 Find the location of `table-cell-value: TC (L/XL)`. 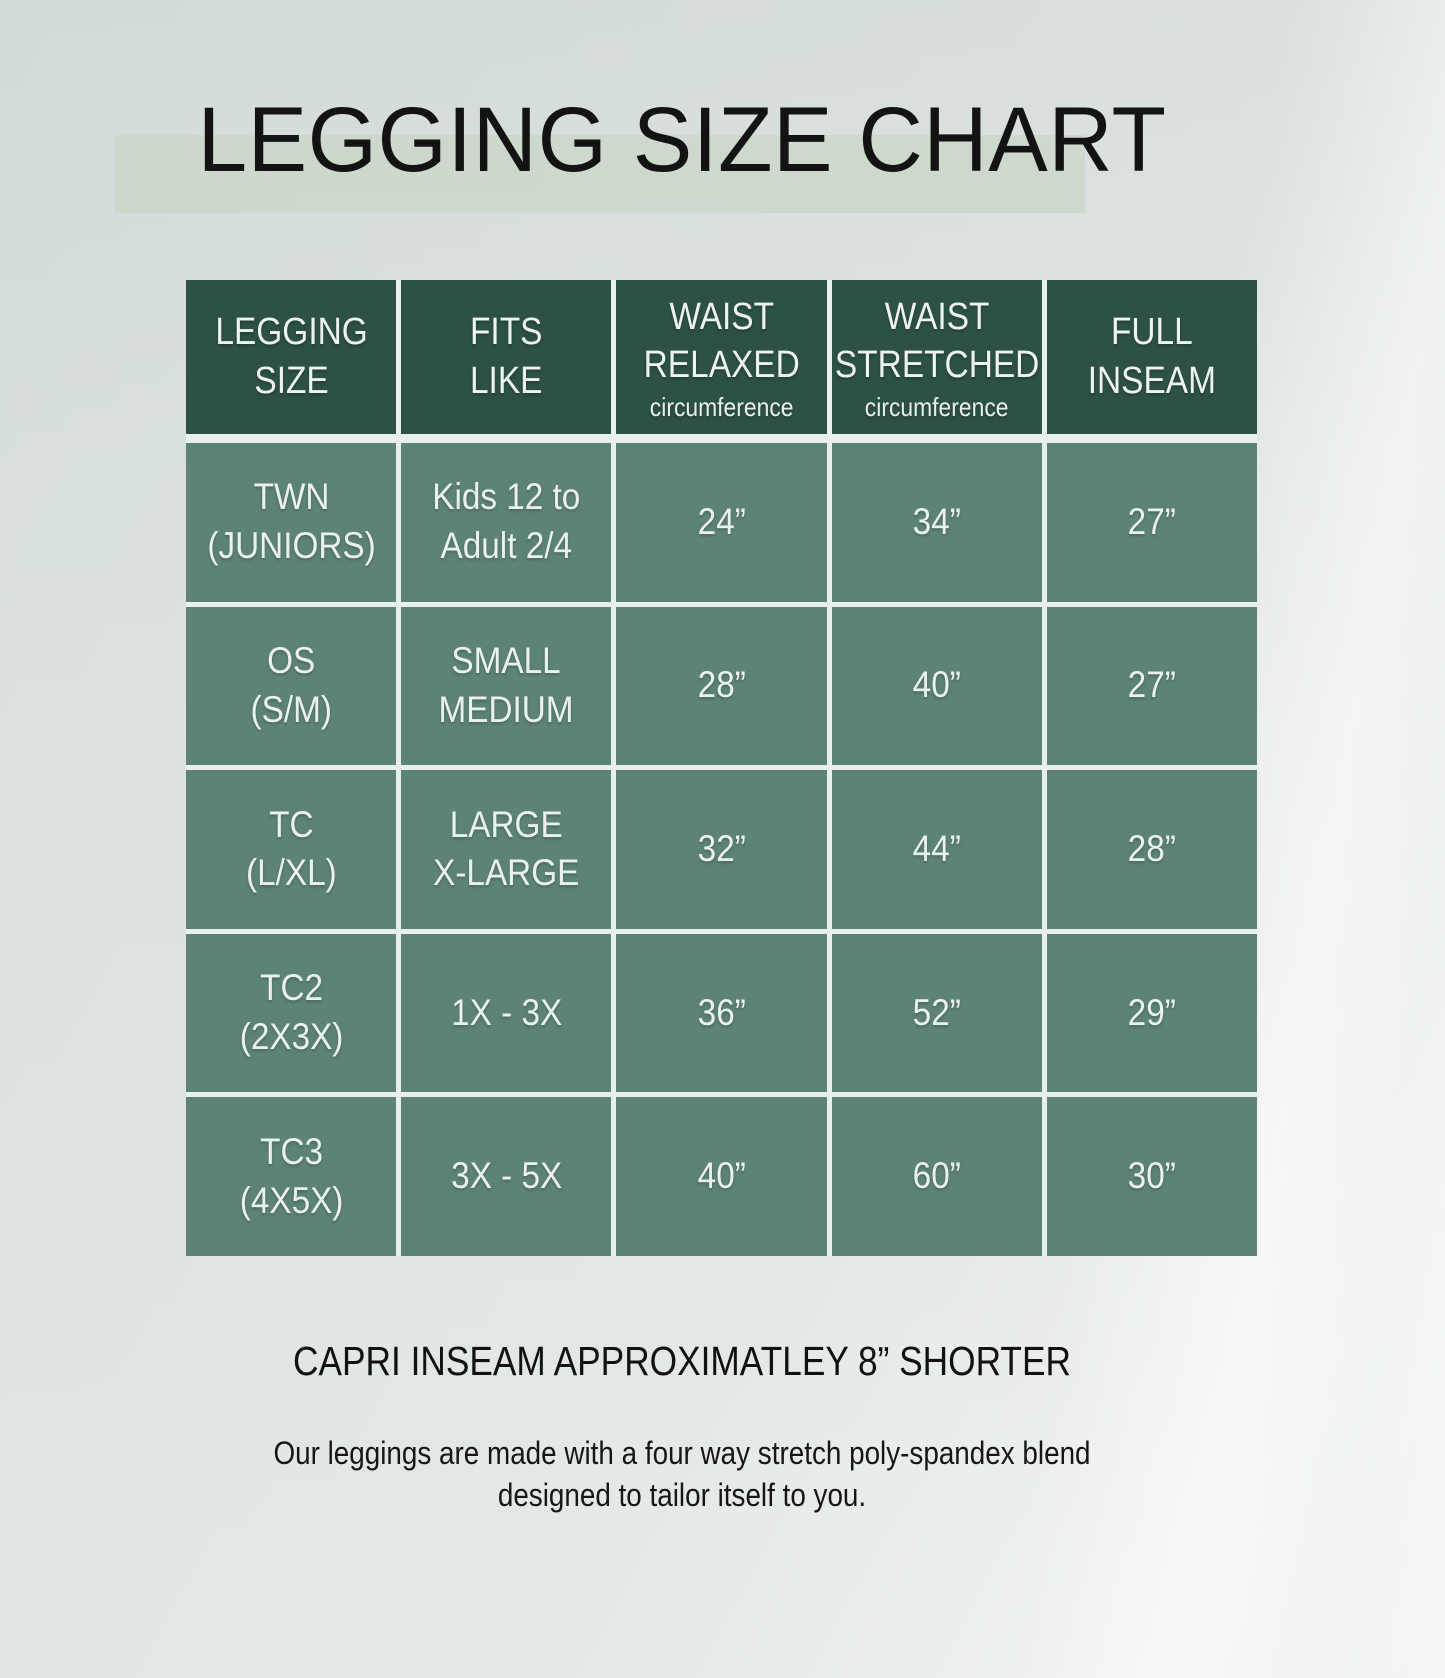

table-cell-value: TC (L/XL) is located at coordinates (291, 848).